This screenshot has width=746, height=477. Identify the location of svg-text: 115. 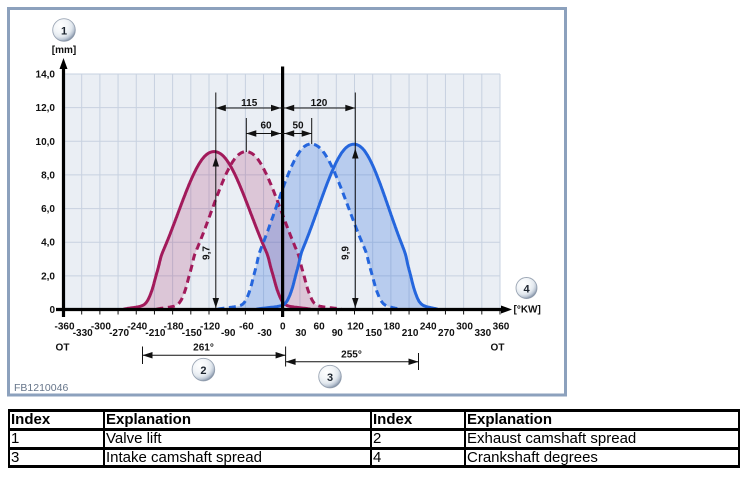
(249, 103).